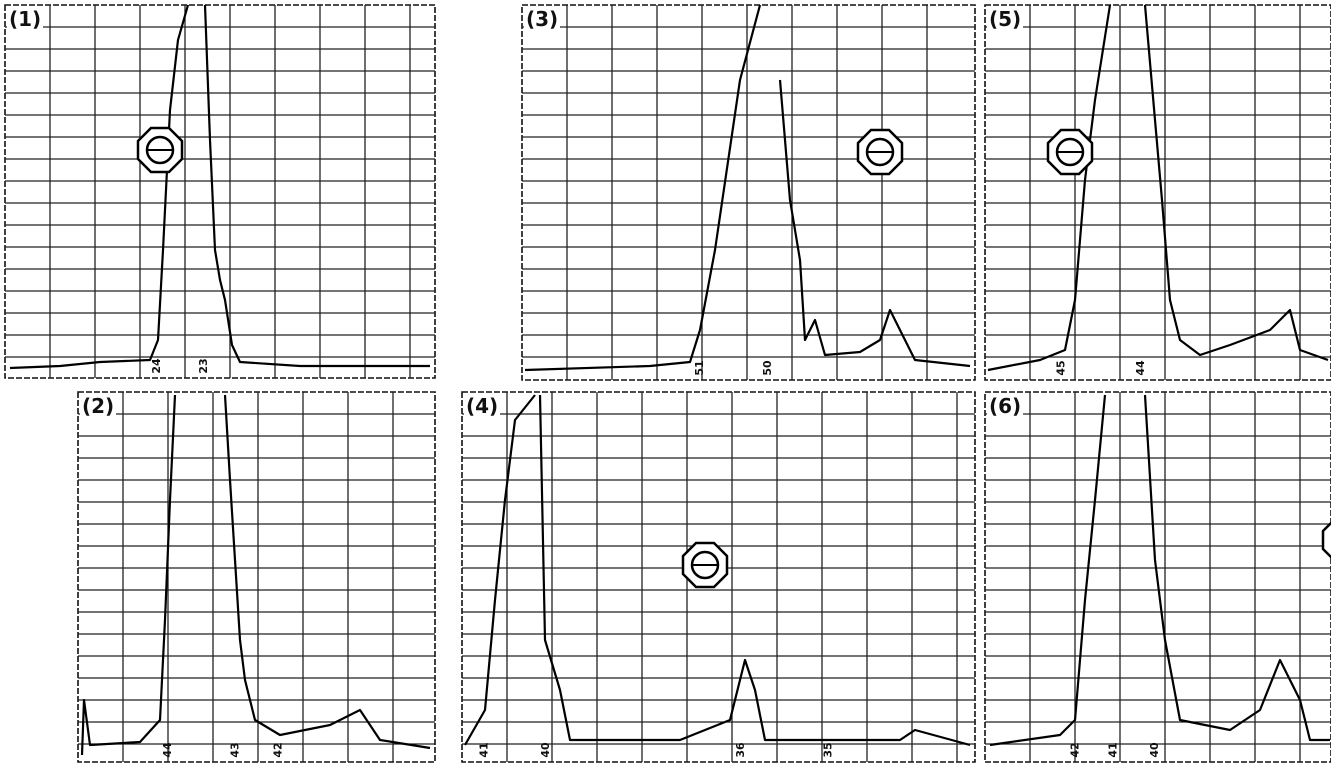 This screenshot has height=774, width=1331. Describe the element at coordinates (767, 368) in the screenshot. I see `tick-label: 50` at that location.